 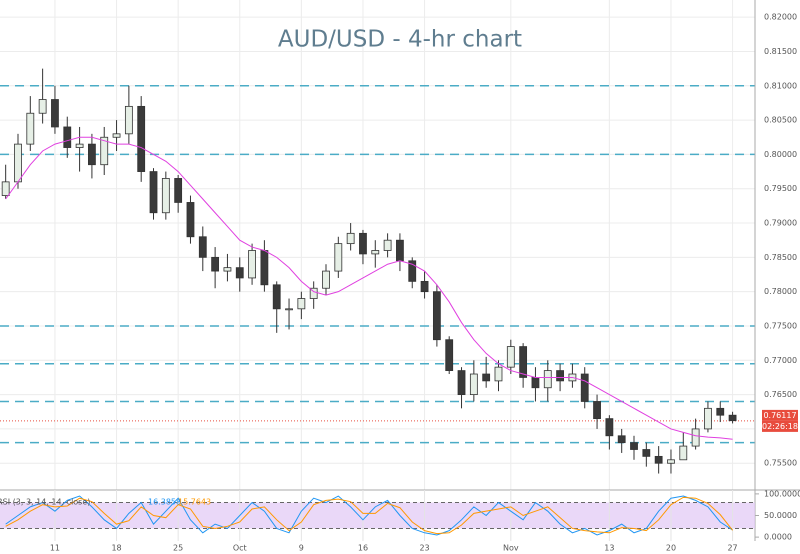 I want to click on y-tick-label: 0.78500, so click(x=780, y=257).